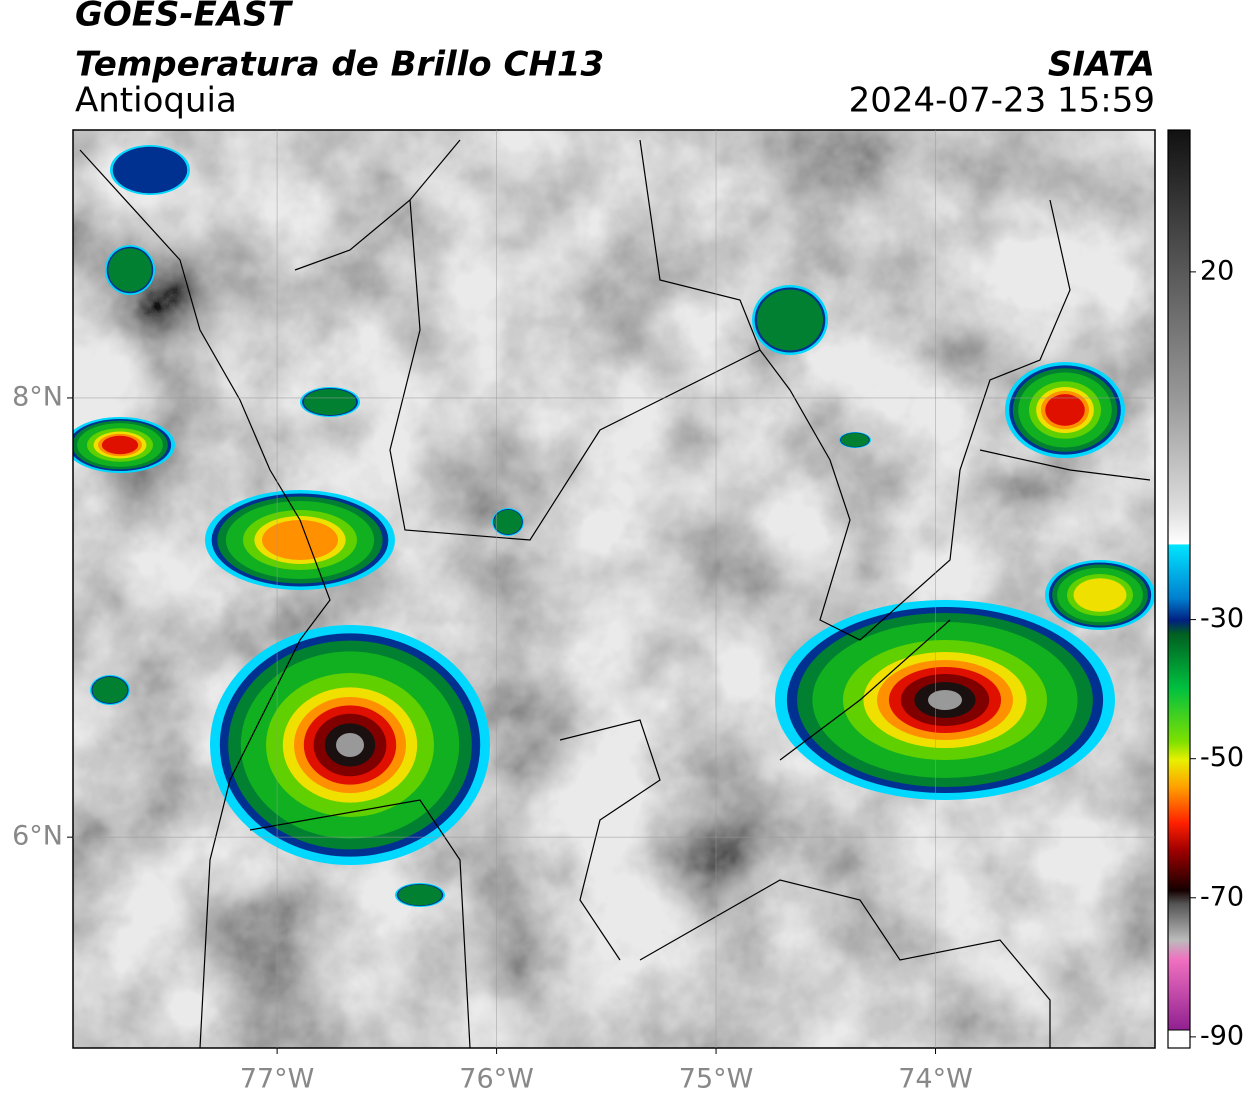 This screenshot has width=1252, height=1103. Describe the element at coordinates (1179, 1039) in the screenshot. I see `colorbar-under` at that location.